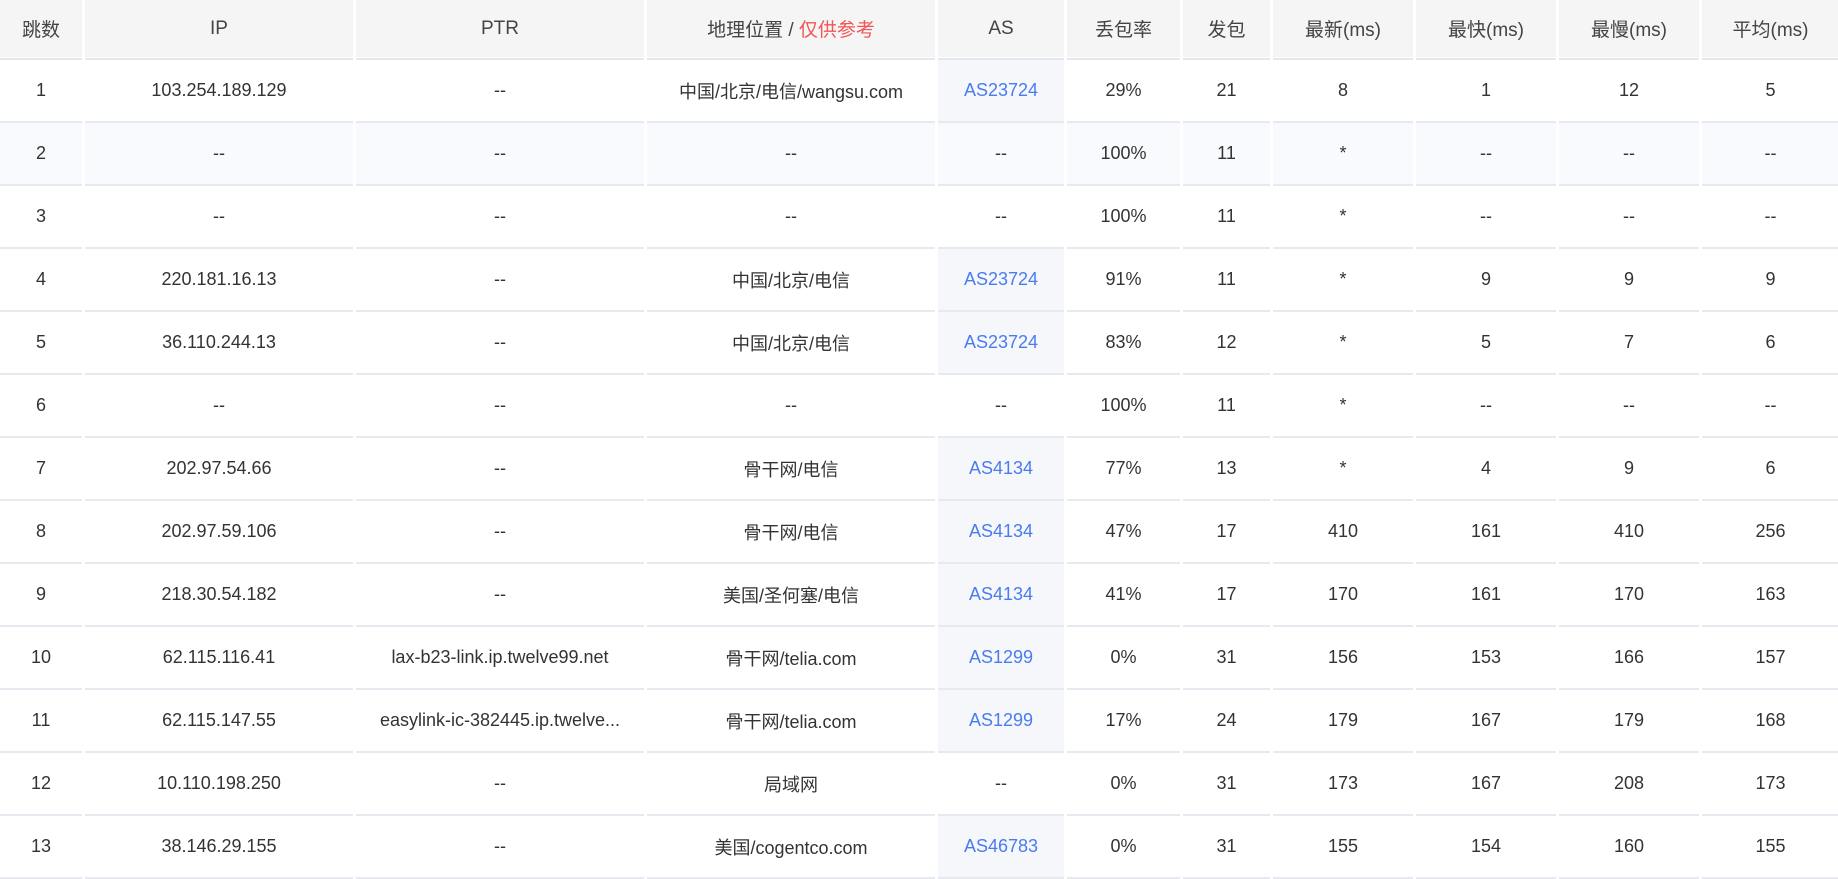 This screenshot has height=879, width=1838. Describe the element at coordinates (1123, 30) in the screenshot. I see `header-loss: 丢包率` at that location.